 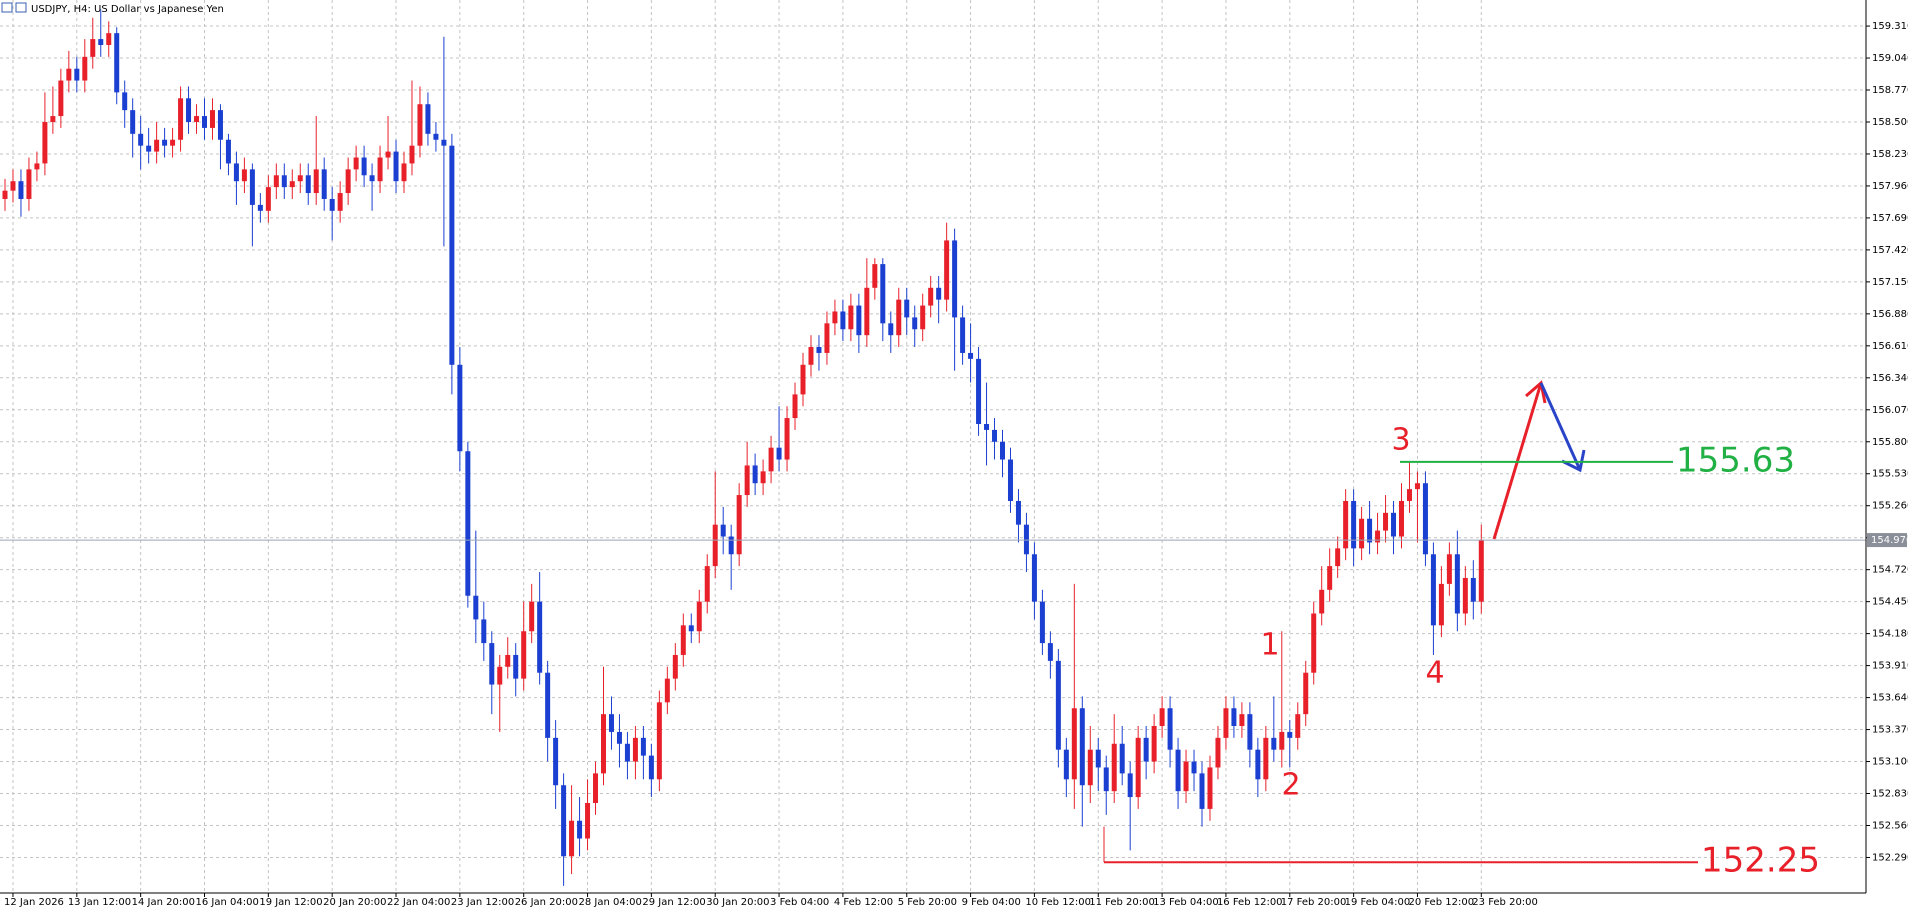 I want to click on x-tick-label: 26 Jan 20:00, so click(x=546, y=902).